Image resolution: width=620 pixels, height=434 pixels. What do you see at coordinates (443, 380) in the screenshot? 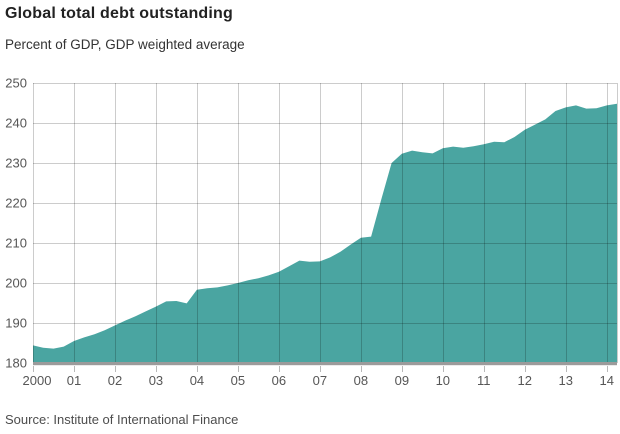
I see `x-tick-label: 10` at bounding box center [443, 380].